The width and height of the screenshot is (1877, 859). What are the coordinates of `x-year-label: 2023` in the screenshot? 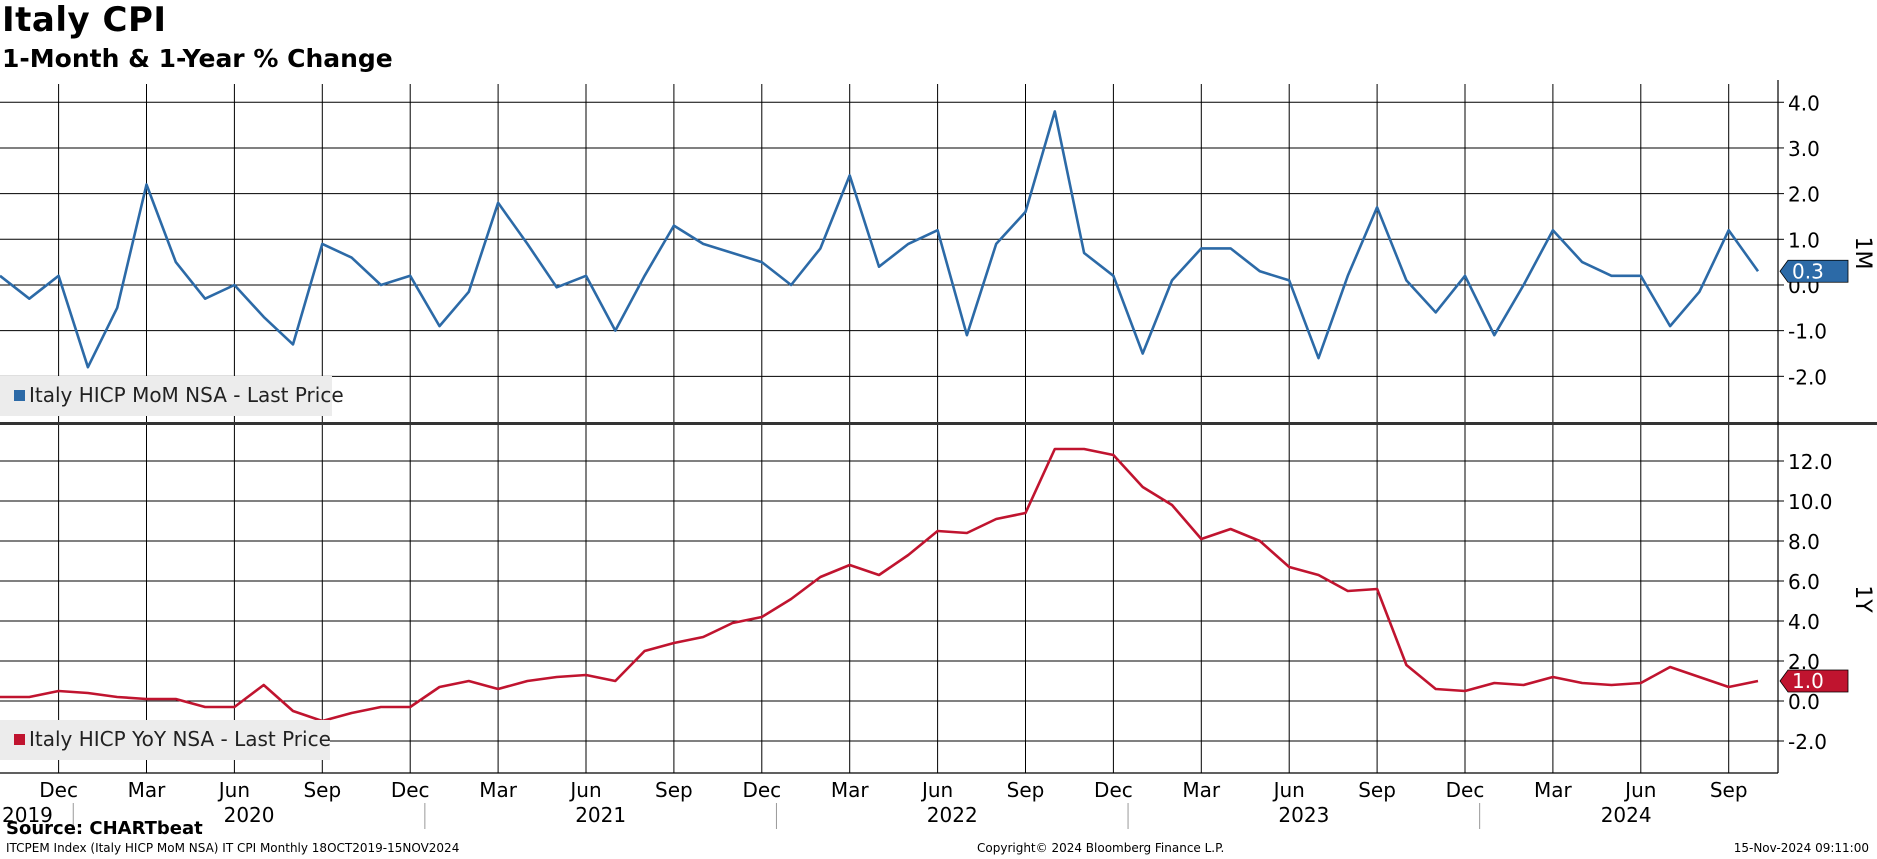 It's located at (1303, 815).